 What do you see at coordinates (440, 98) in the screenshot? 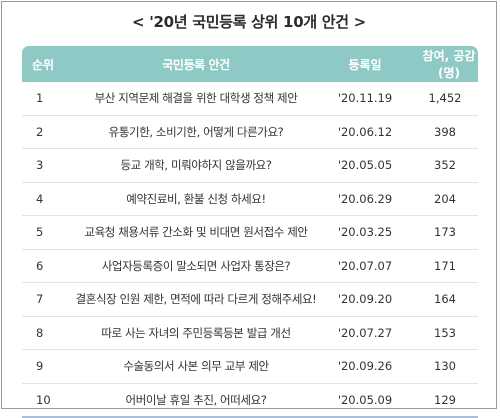
I see `row-count: 1,452` at bounding box center [440, 98].